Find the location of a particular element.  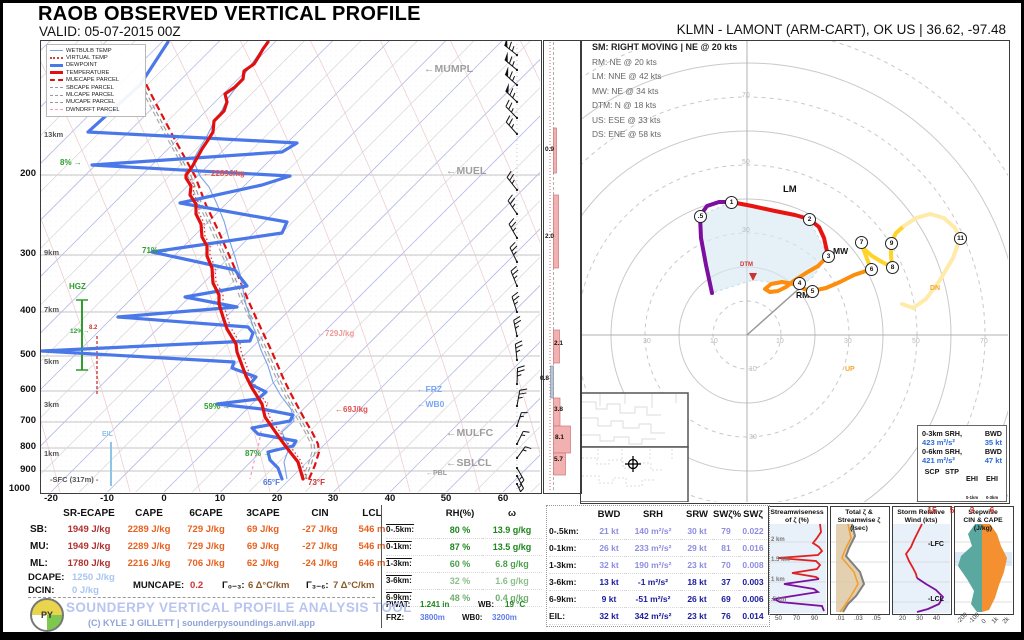

parcel-label: SB: is located at coordinates (39, 529).